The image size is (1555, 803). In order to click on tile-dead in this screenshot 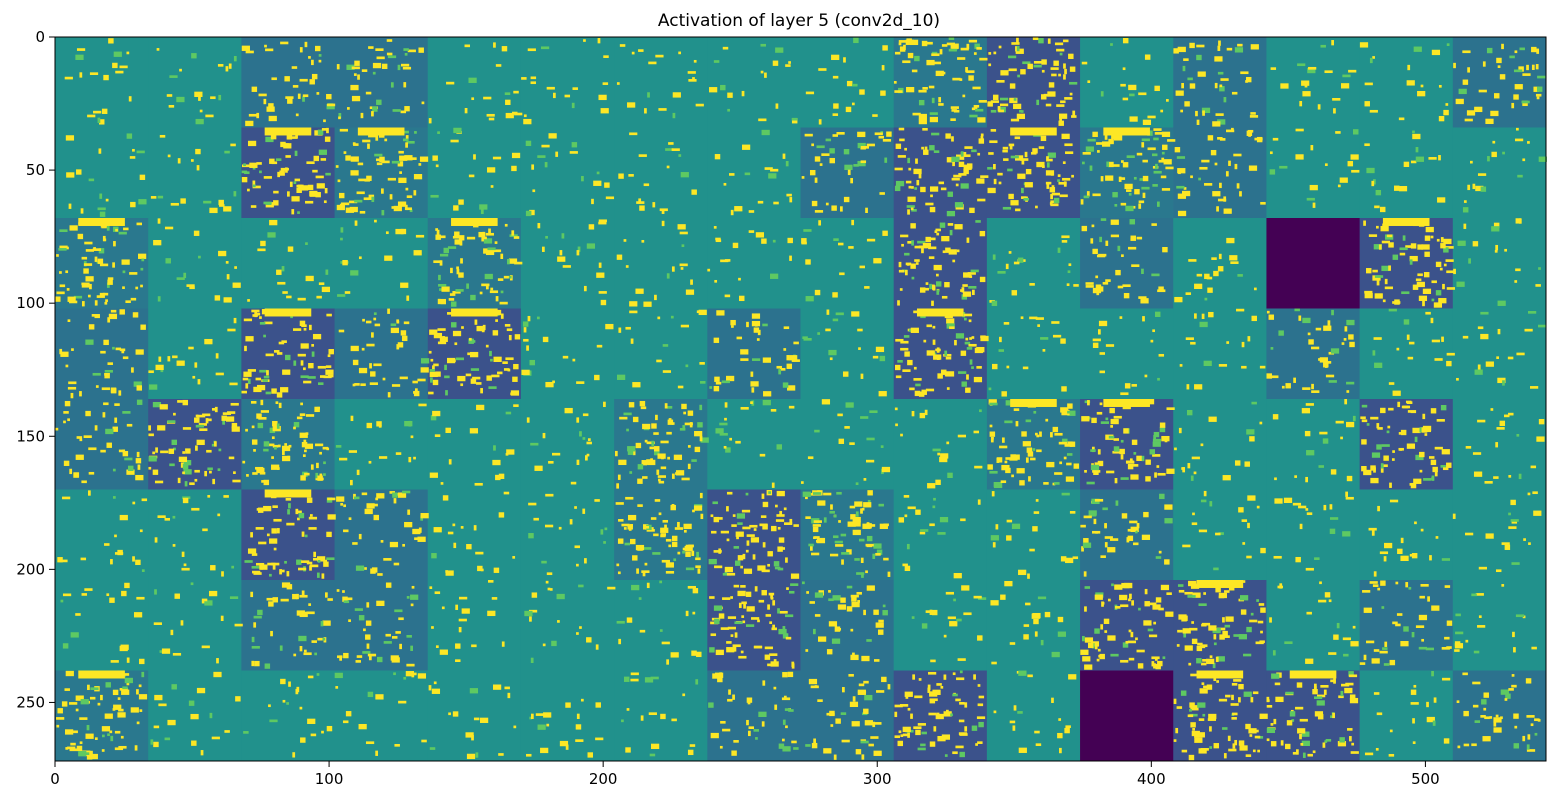, I will do `click(1127, 716)`.